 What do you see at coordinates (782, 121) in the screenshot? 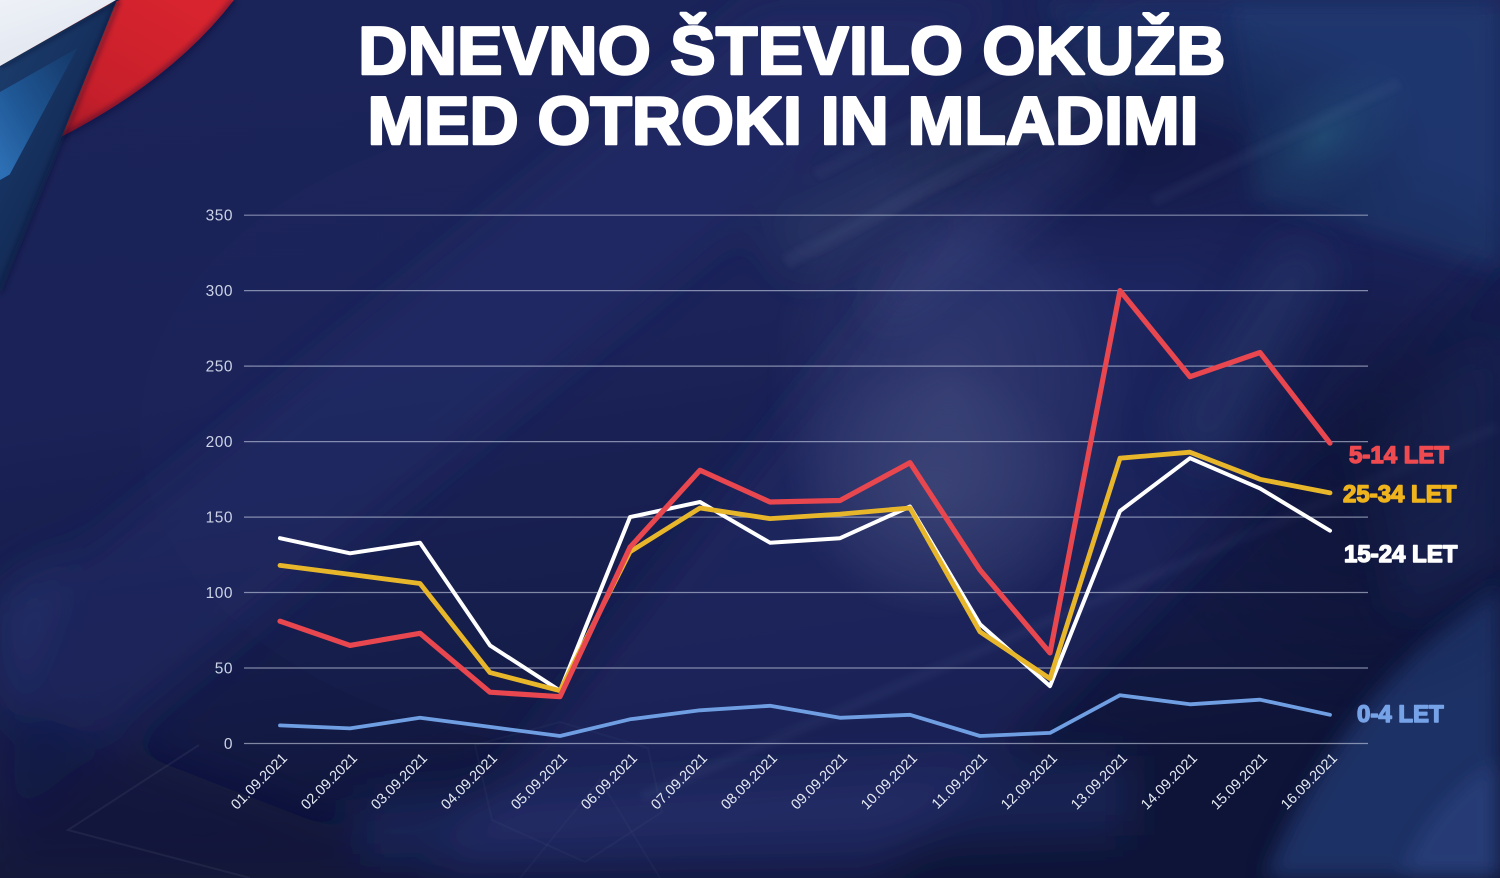
I see `svg-text: MED OTROKI IN MLADIMI` at bounding box center [782, 121].